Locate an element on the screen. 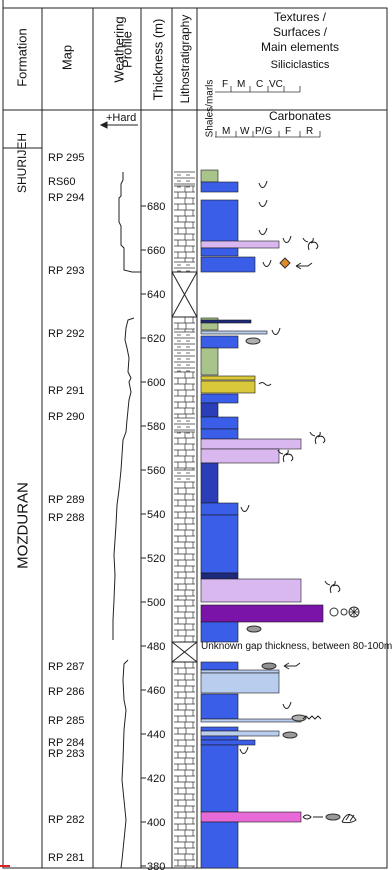 This screenshot has height=870, width=392. thickness-tick-label: 440 is located at coordinates (156, 735).